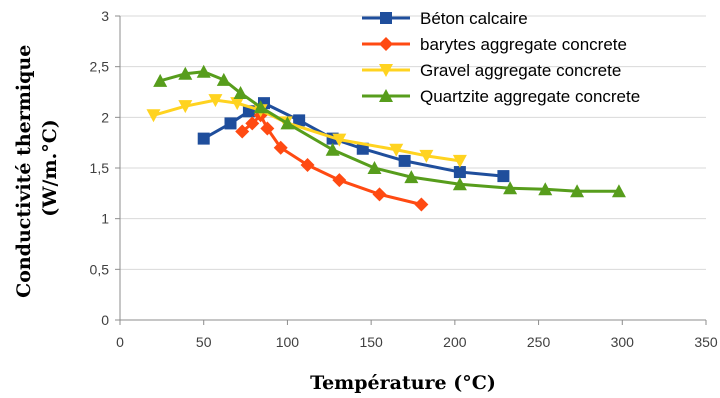 The width and height of the screenshot is (720, 398). What do you see at coordinates (520, 70) in the screenshot?
I see `legend-label: Gravel aggregate concrete` at bounding box center [520, 70].